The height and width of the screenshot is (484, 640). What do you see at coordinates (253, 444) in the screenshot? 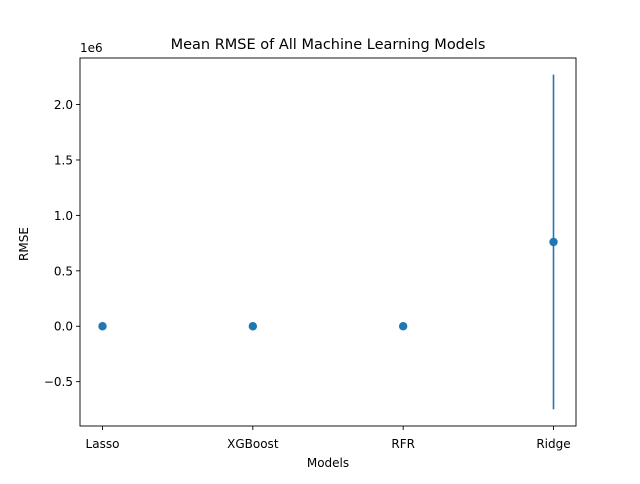
I see `x-tick-label: XGBoost` at bounding box center [253, 444].